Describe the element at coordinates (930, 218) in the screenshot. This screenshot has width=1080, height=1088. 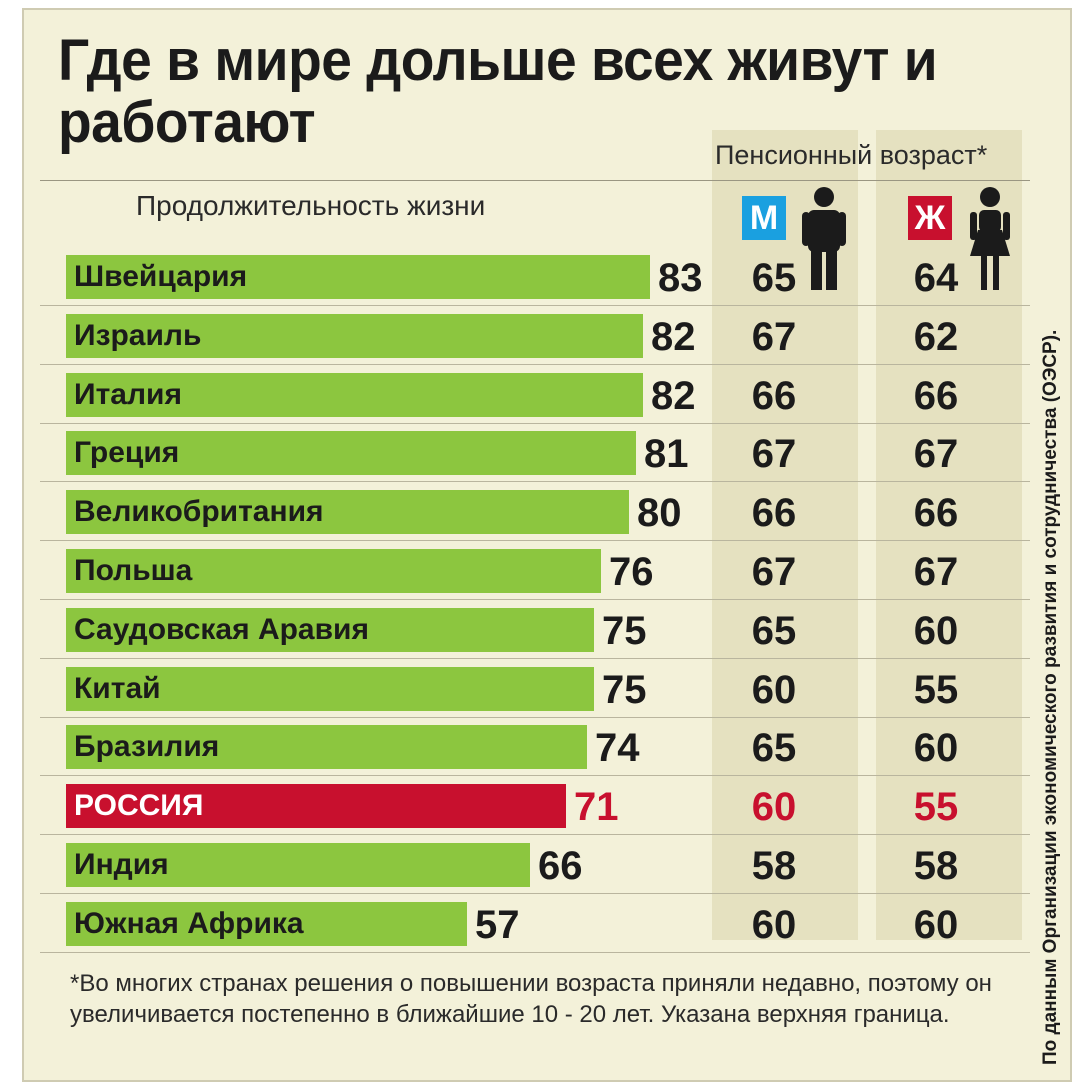
I see `female-badge: Ж` at that location.